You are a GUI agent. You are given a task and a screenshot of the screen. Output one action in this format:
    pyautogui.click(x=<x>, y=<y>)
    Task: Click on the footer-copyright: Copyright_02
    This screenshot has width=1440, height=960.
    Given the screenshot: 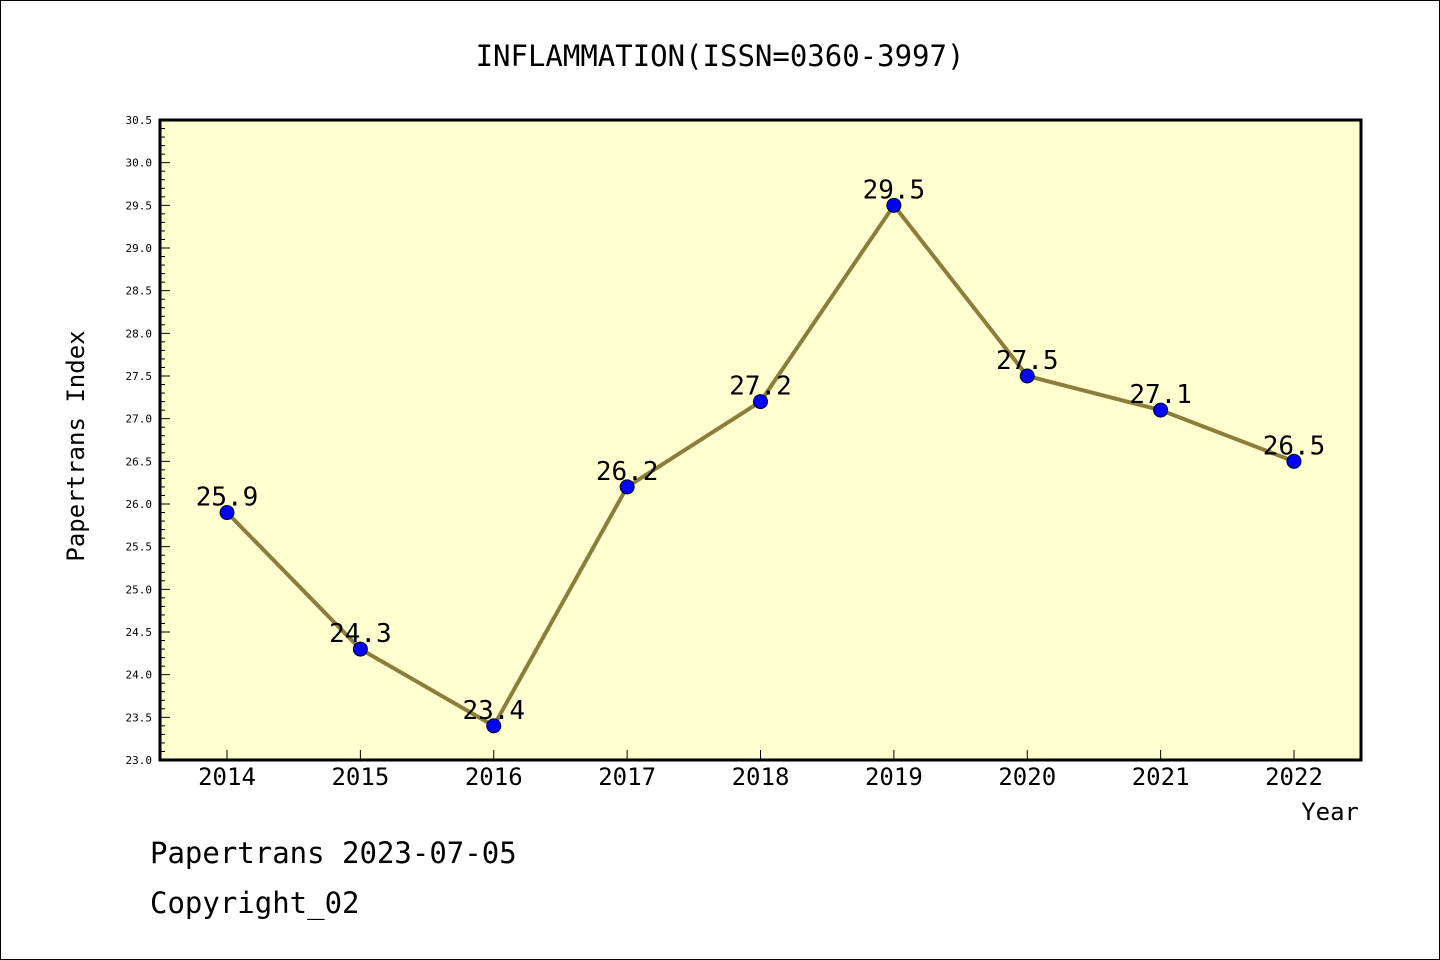 What is the action you would take?
    pyautogui.click(x=255, y=903)
    